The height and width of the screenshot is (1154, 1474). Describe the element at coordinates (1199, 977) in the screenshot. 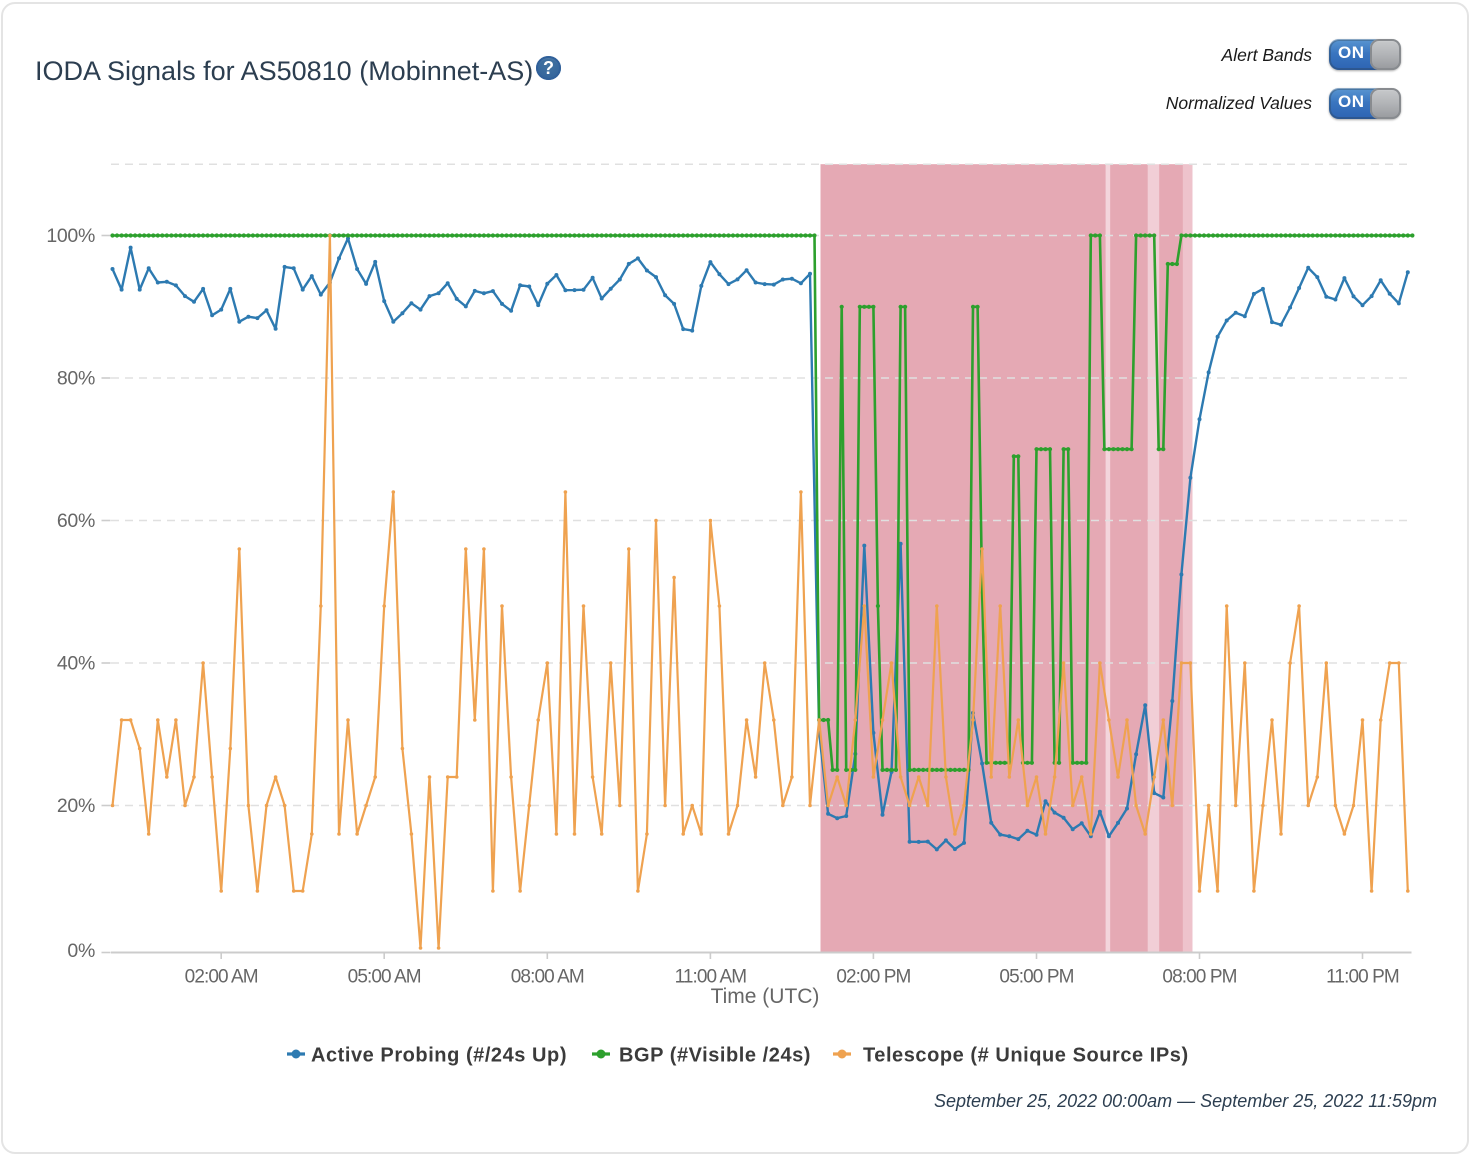

I see `svg-text: 08:00 PM` at that location.